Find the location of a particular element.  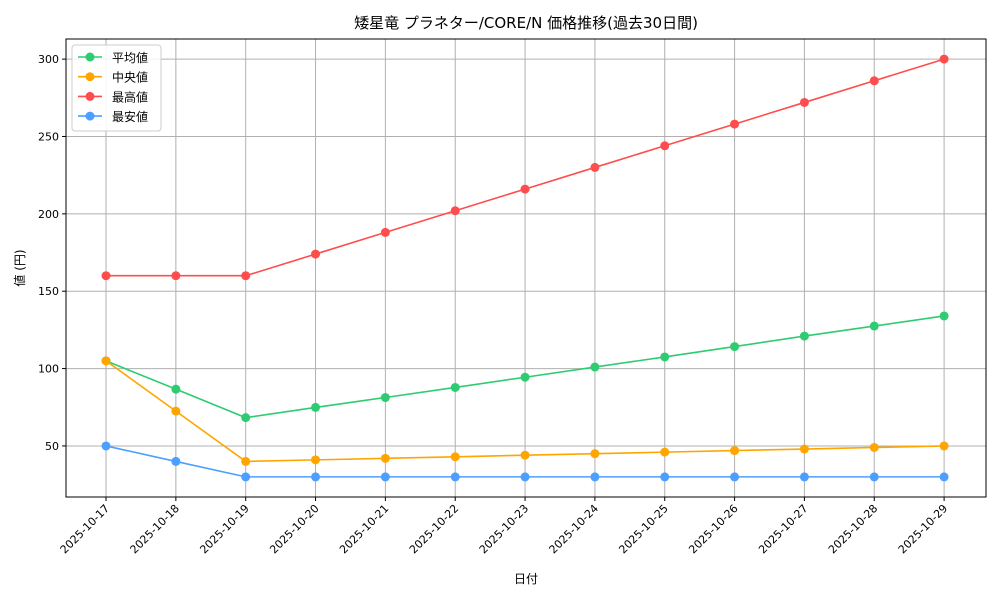

x-tick-label: 2025-10-27 is located at coordinates (783, 529).